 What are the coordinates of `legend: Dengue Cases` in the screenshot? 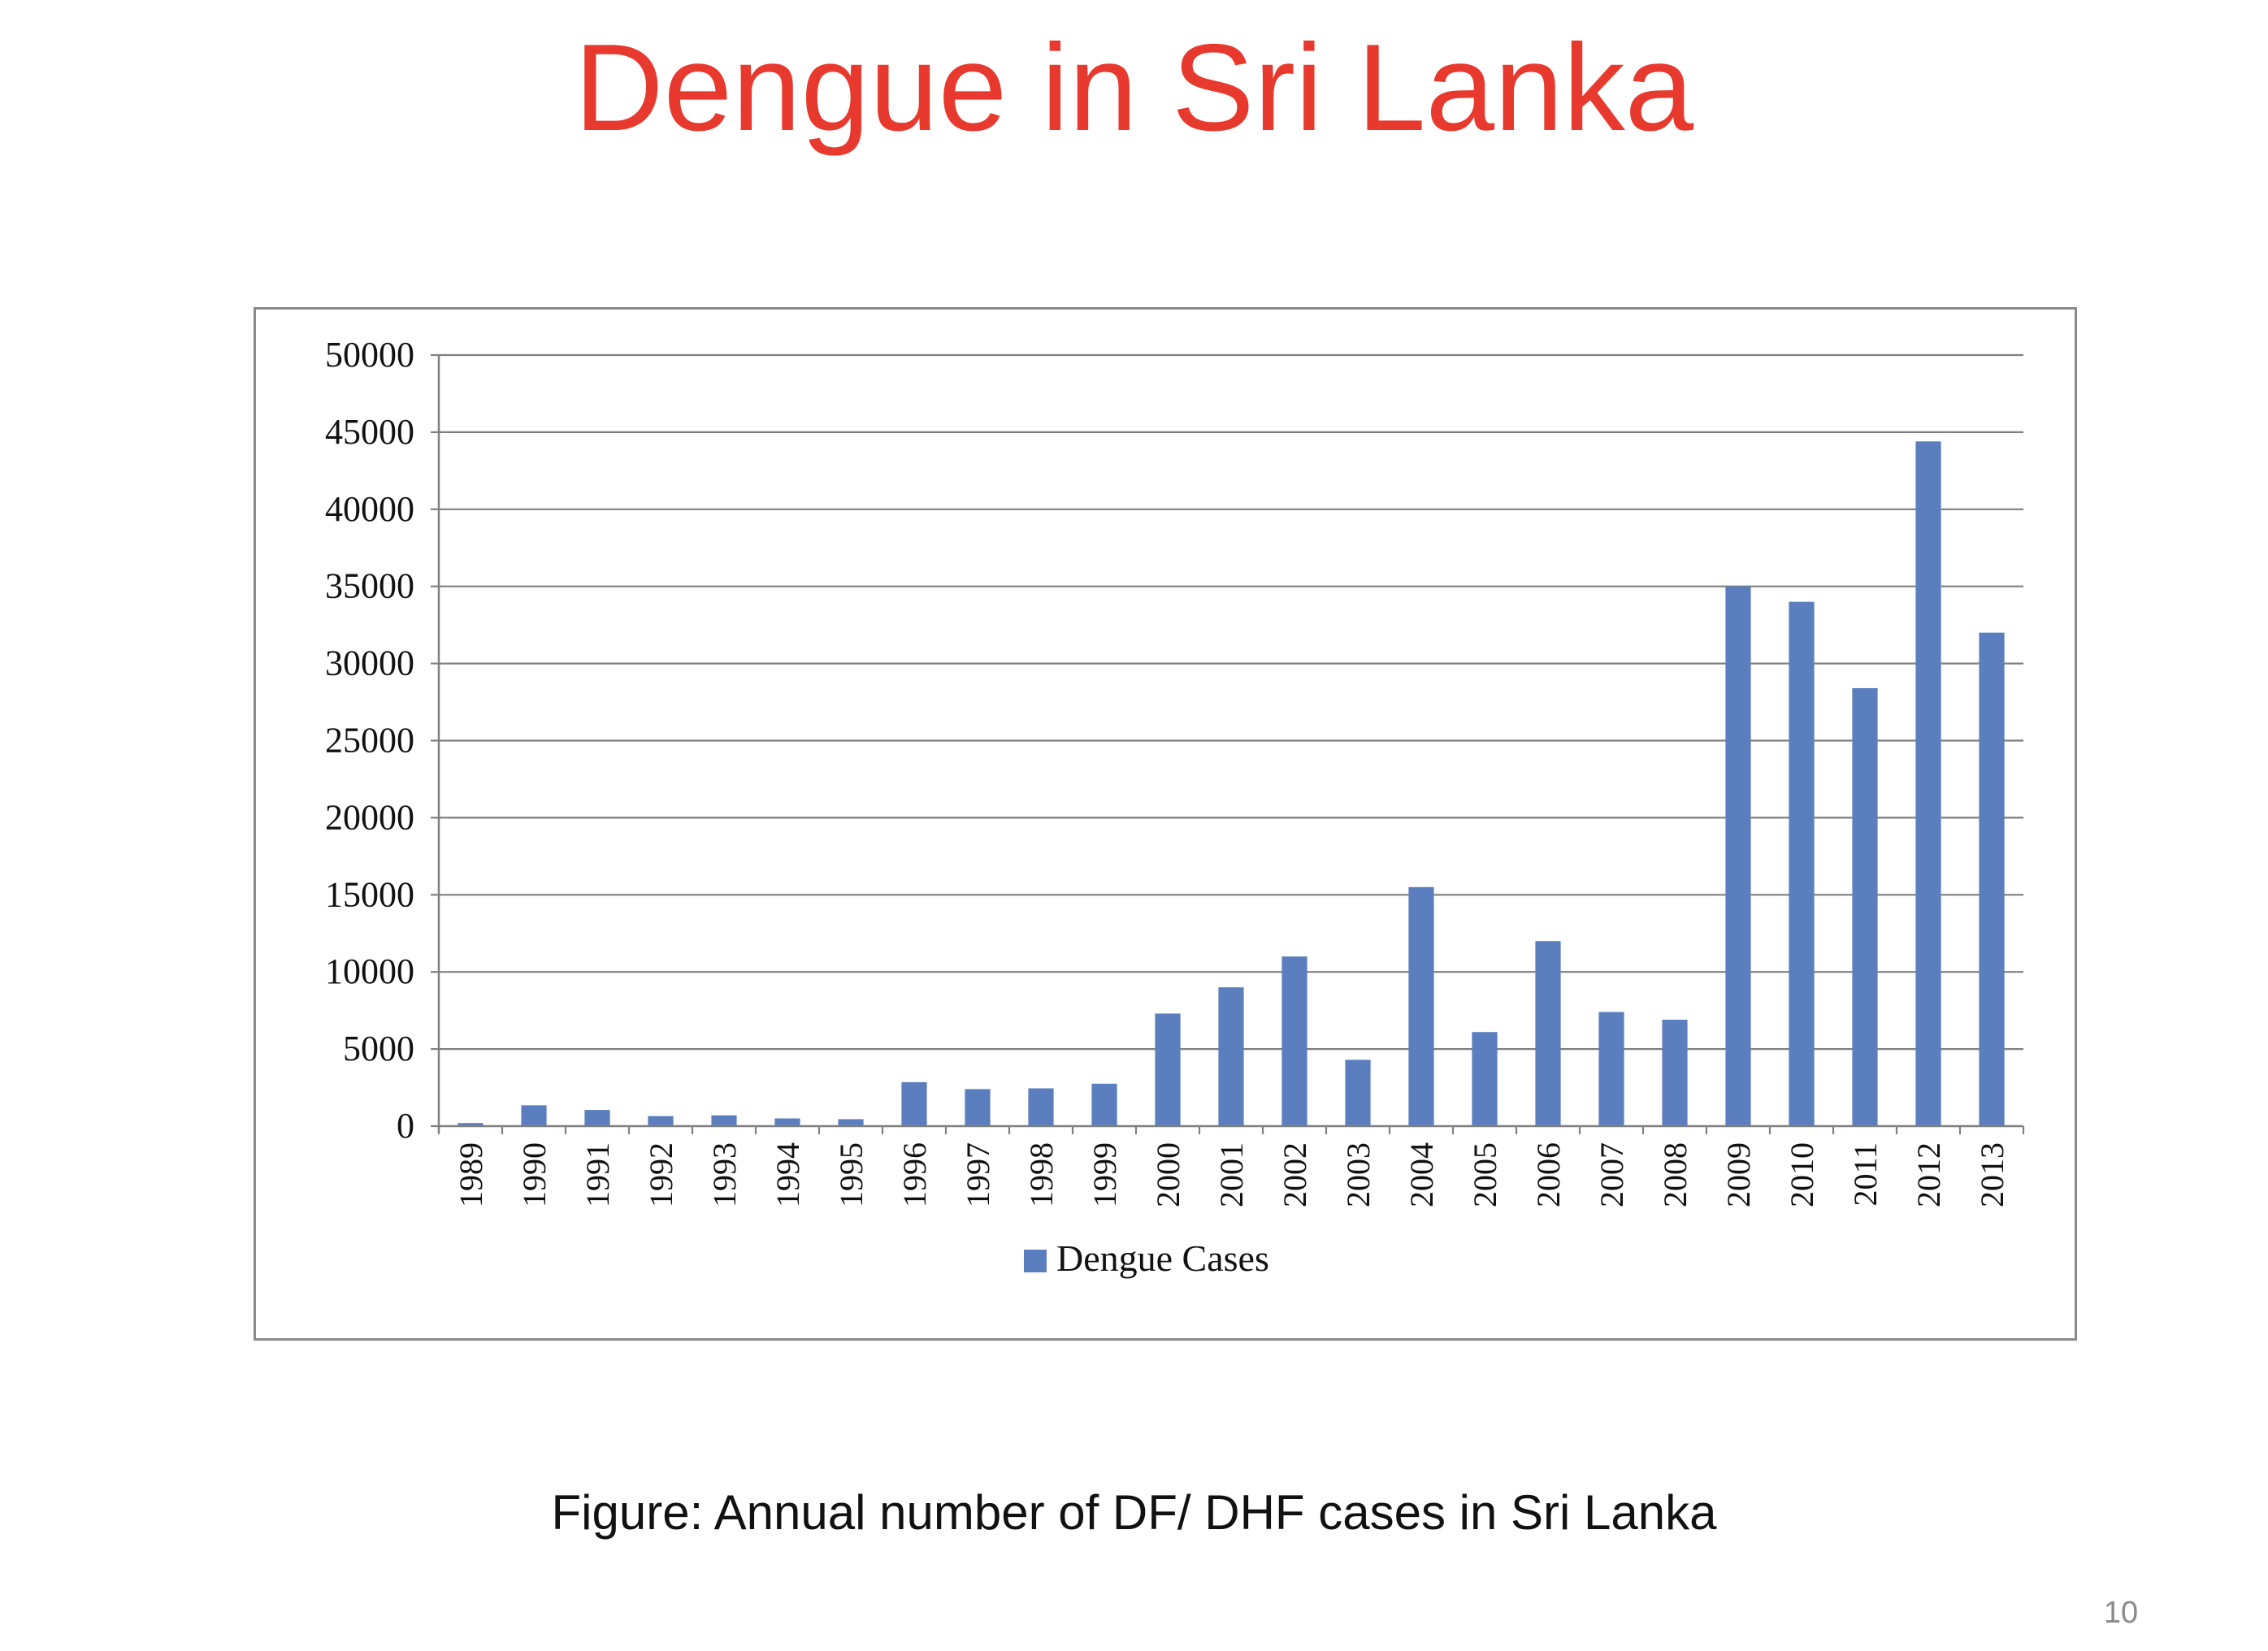 It's located at (1146, 1258).